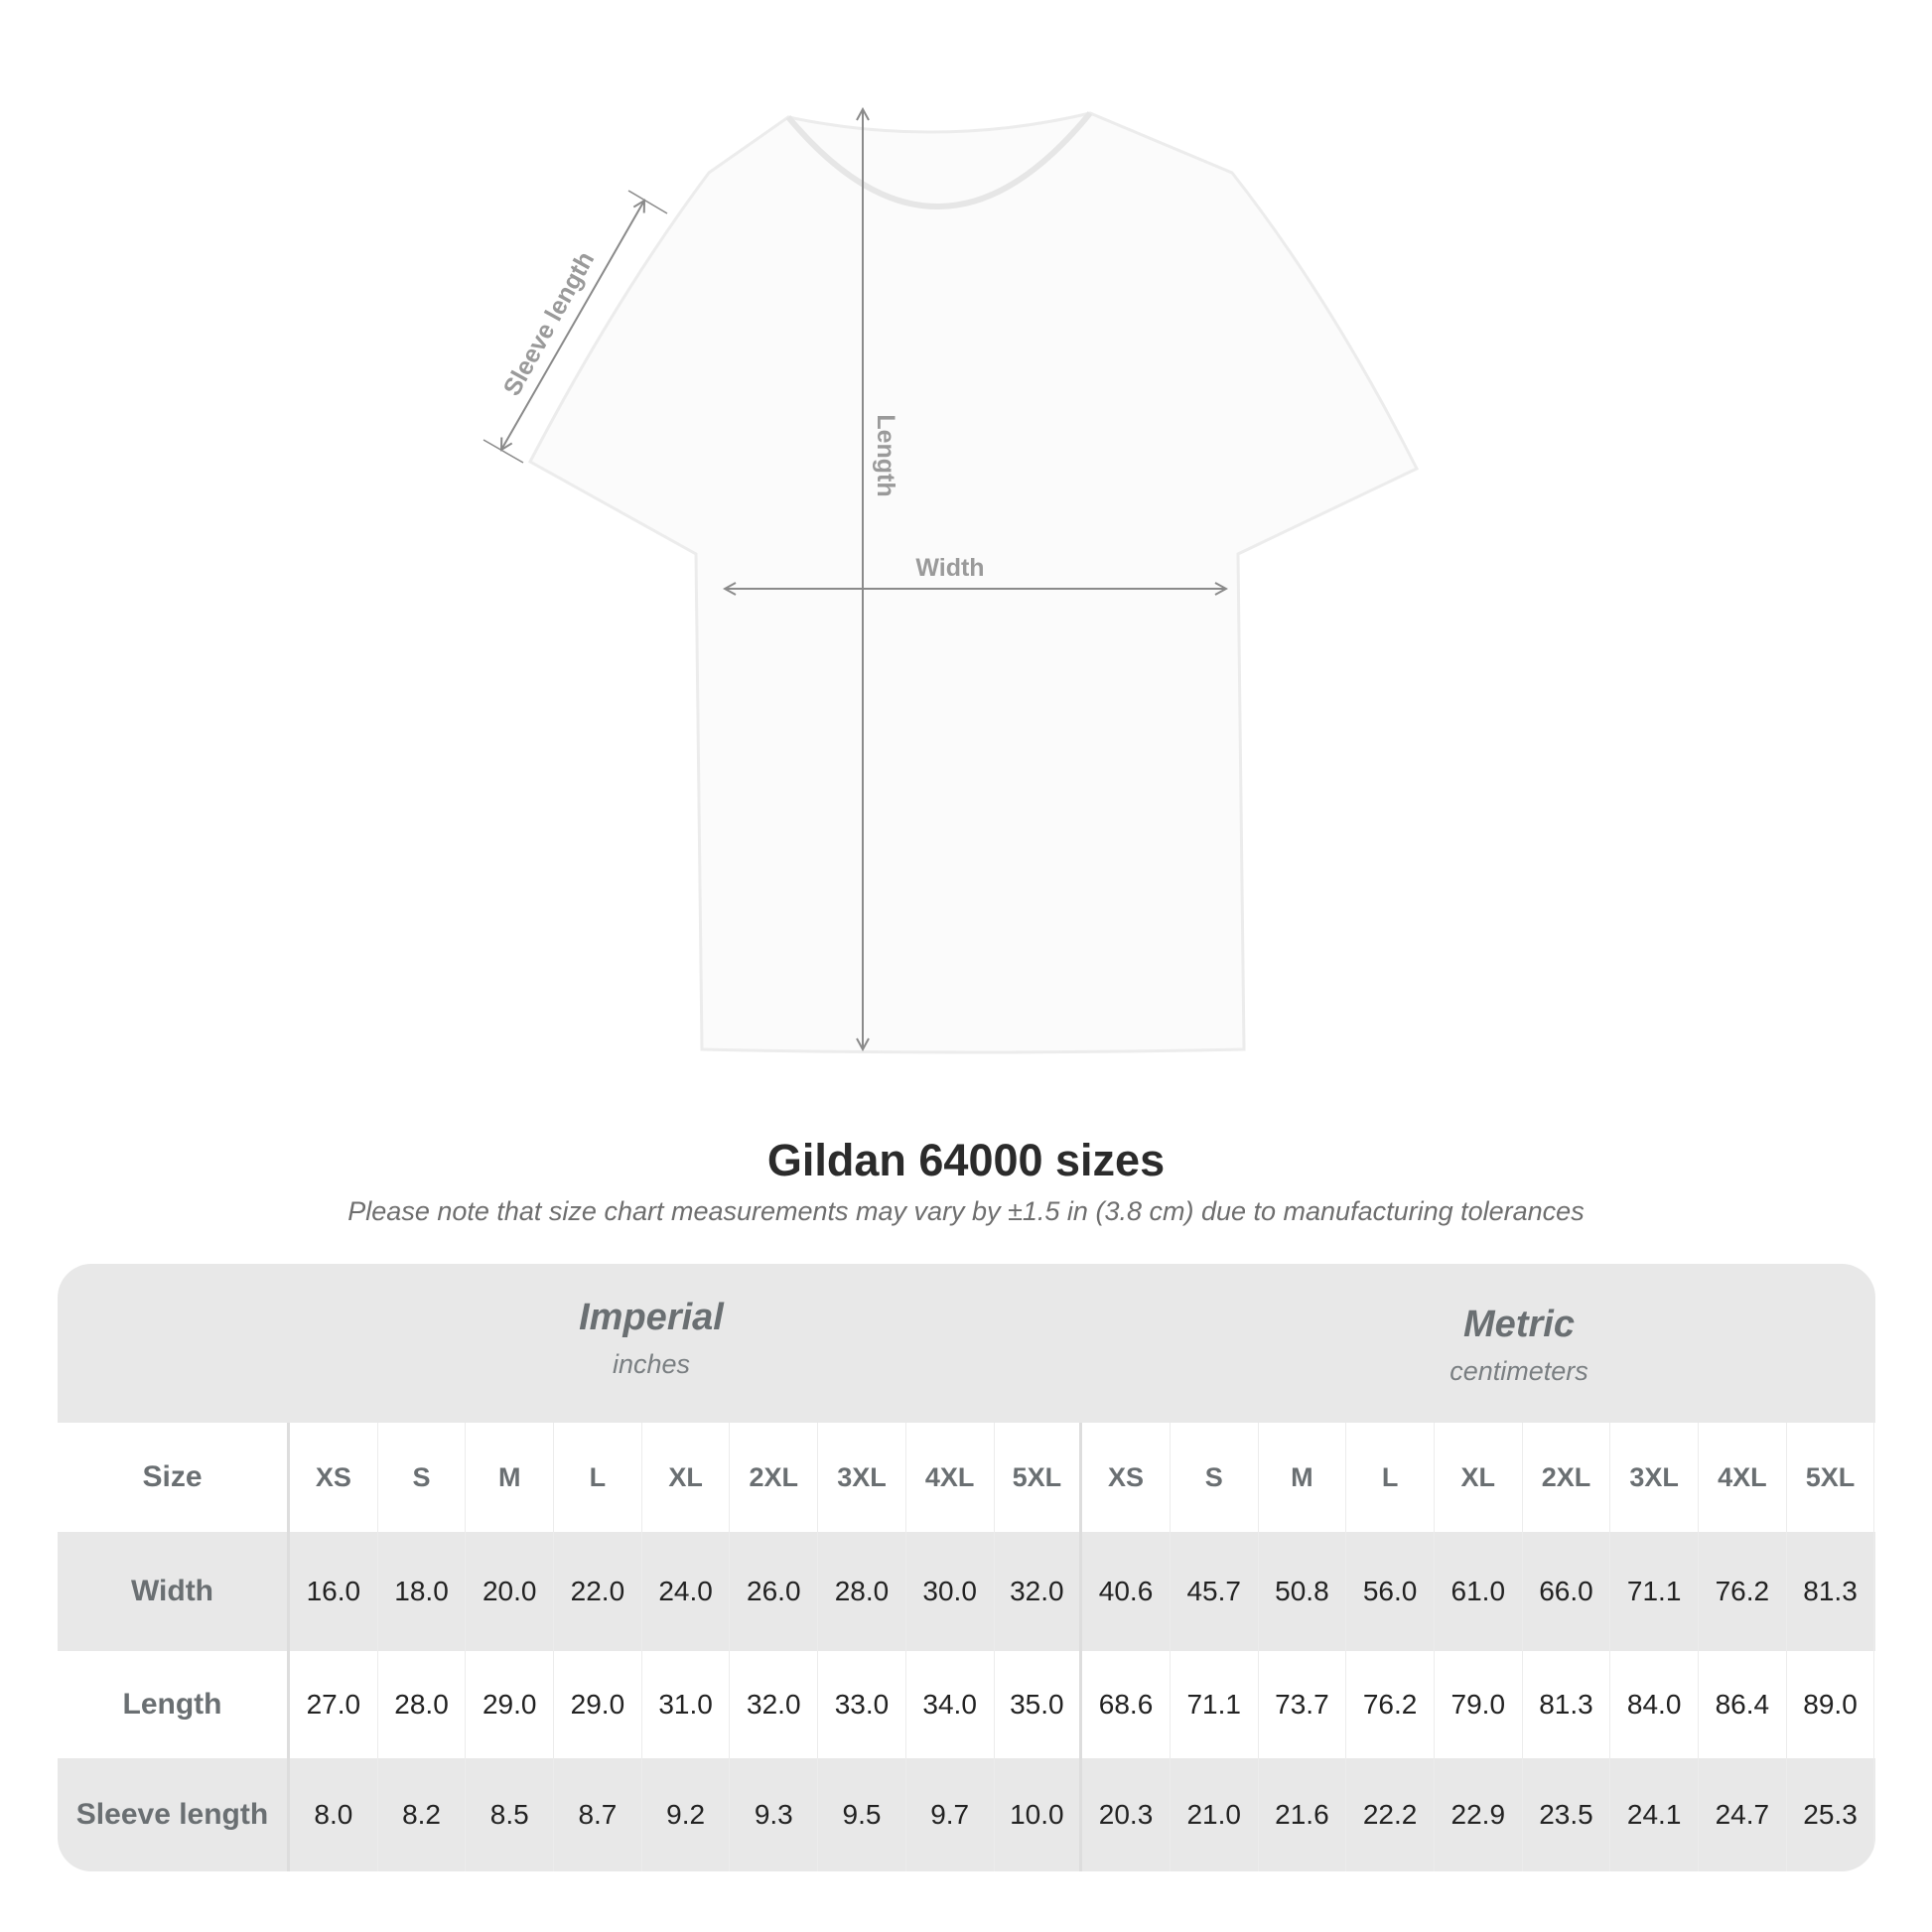 The width and height of the screenshot is (1932, 1932). What do you see at coordinates (775, 1478) in the screenshot?
I see `size-header-imperial: 2XL` at bounding box center [775, 1478].